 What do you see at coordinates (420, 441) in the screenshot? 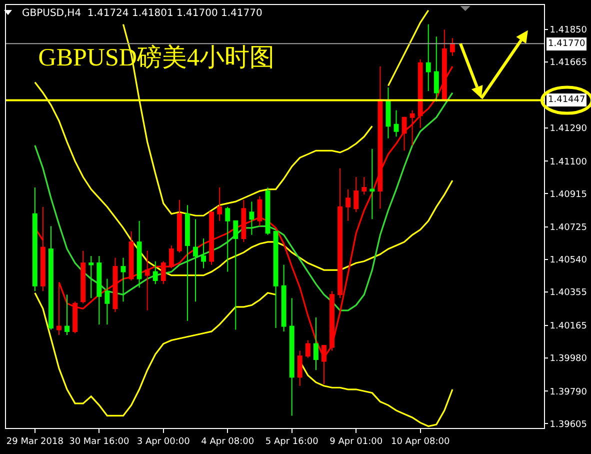
I see `x-tick-label: 10 Apr 08:00` at bounding box center [420, 441].